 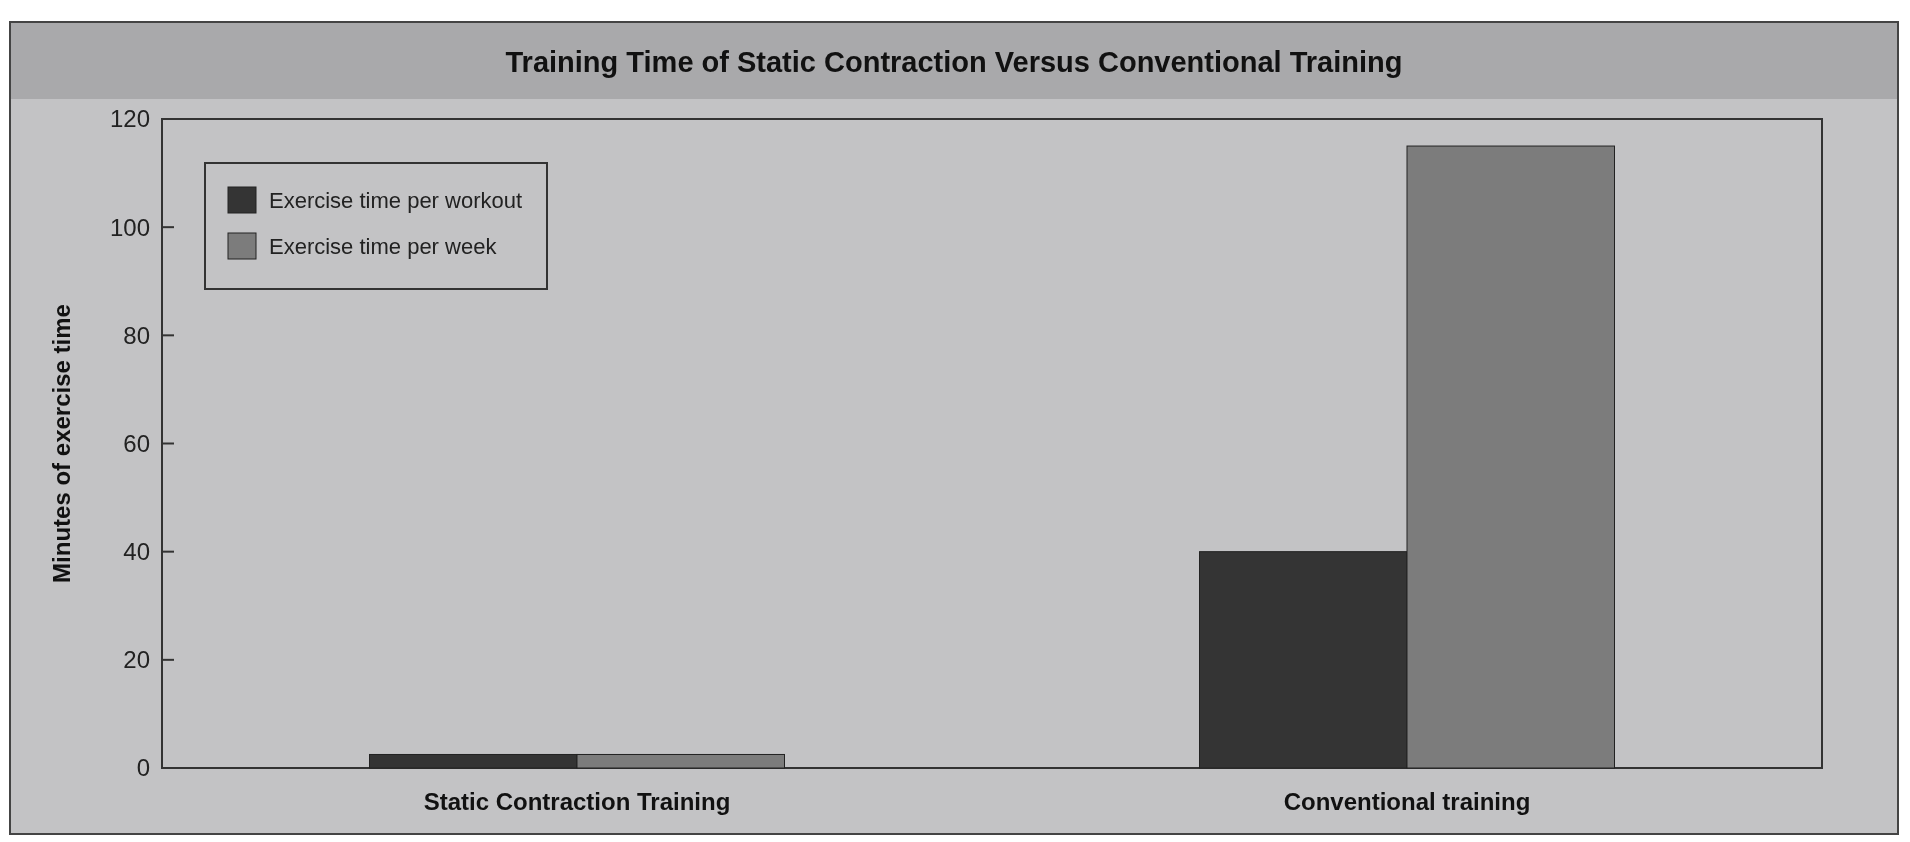 What do you see at coordinates (383, 246) in the screenshot?
I see `legend-label: Exercise time per week` at bounding box center [383, 246].